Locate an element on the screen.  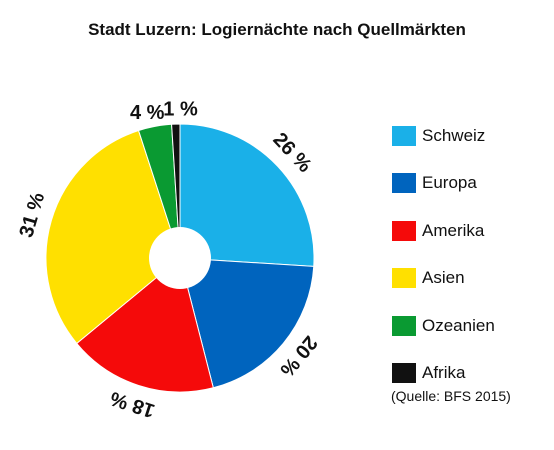
pie-slice-schweiz is located at coordinates (247, 195).